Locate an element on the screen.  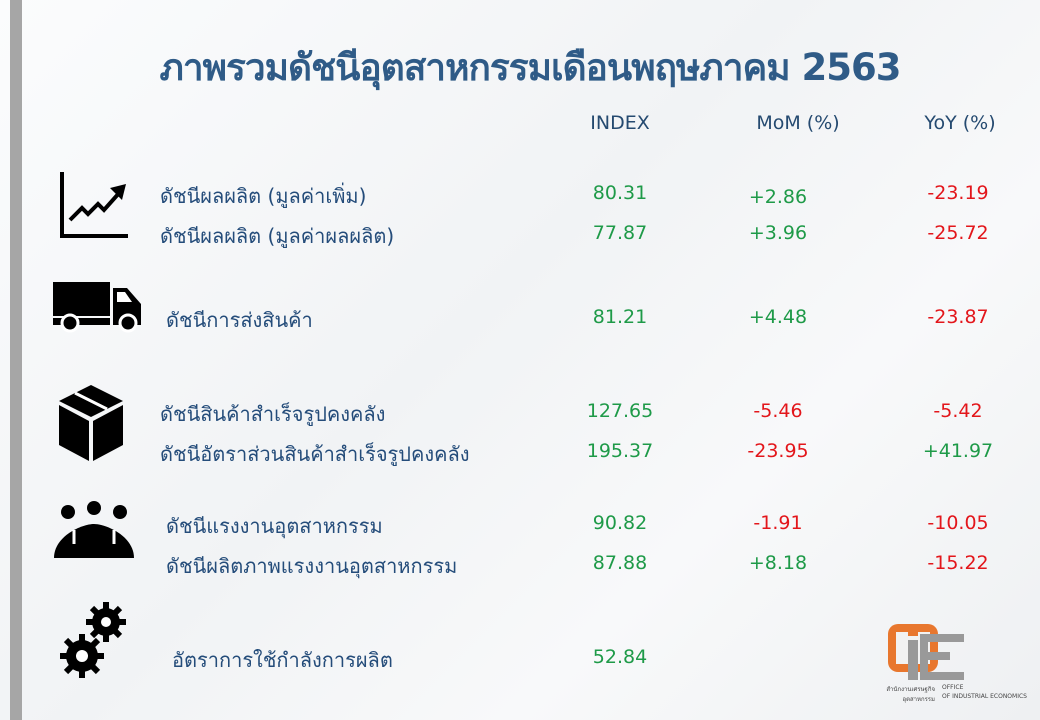
index-value: 87.88 is located at coordinates (620, 563).